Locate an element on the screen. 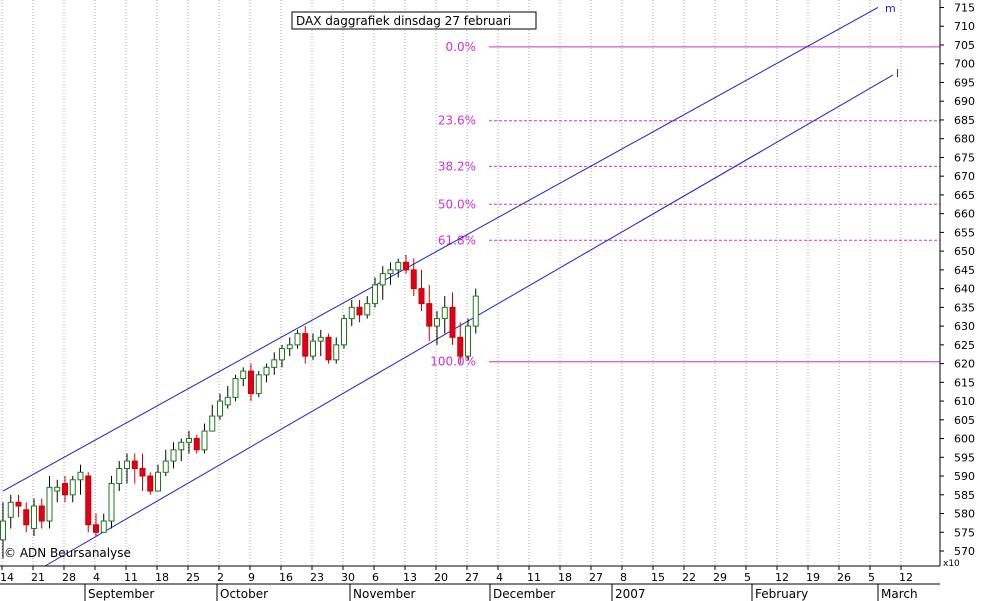 The image size is (981, 601). x-tick-label: 30 is located at coordinates (348, 577).